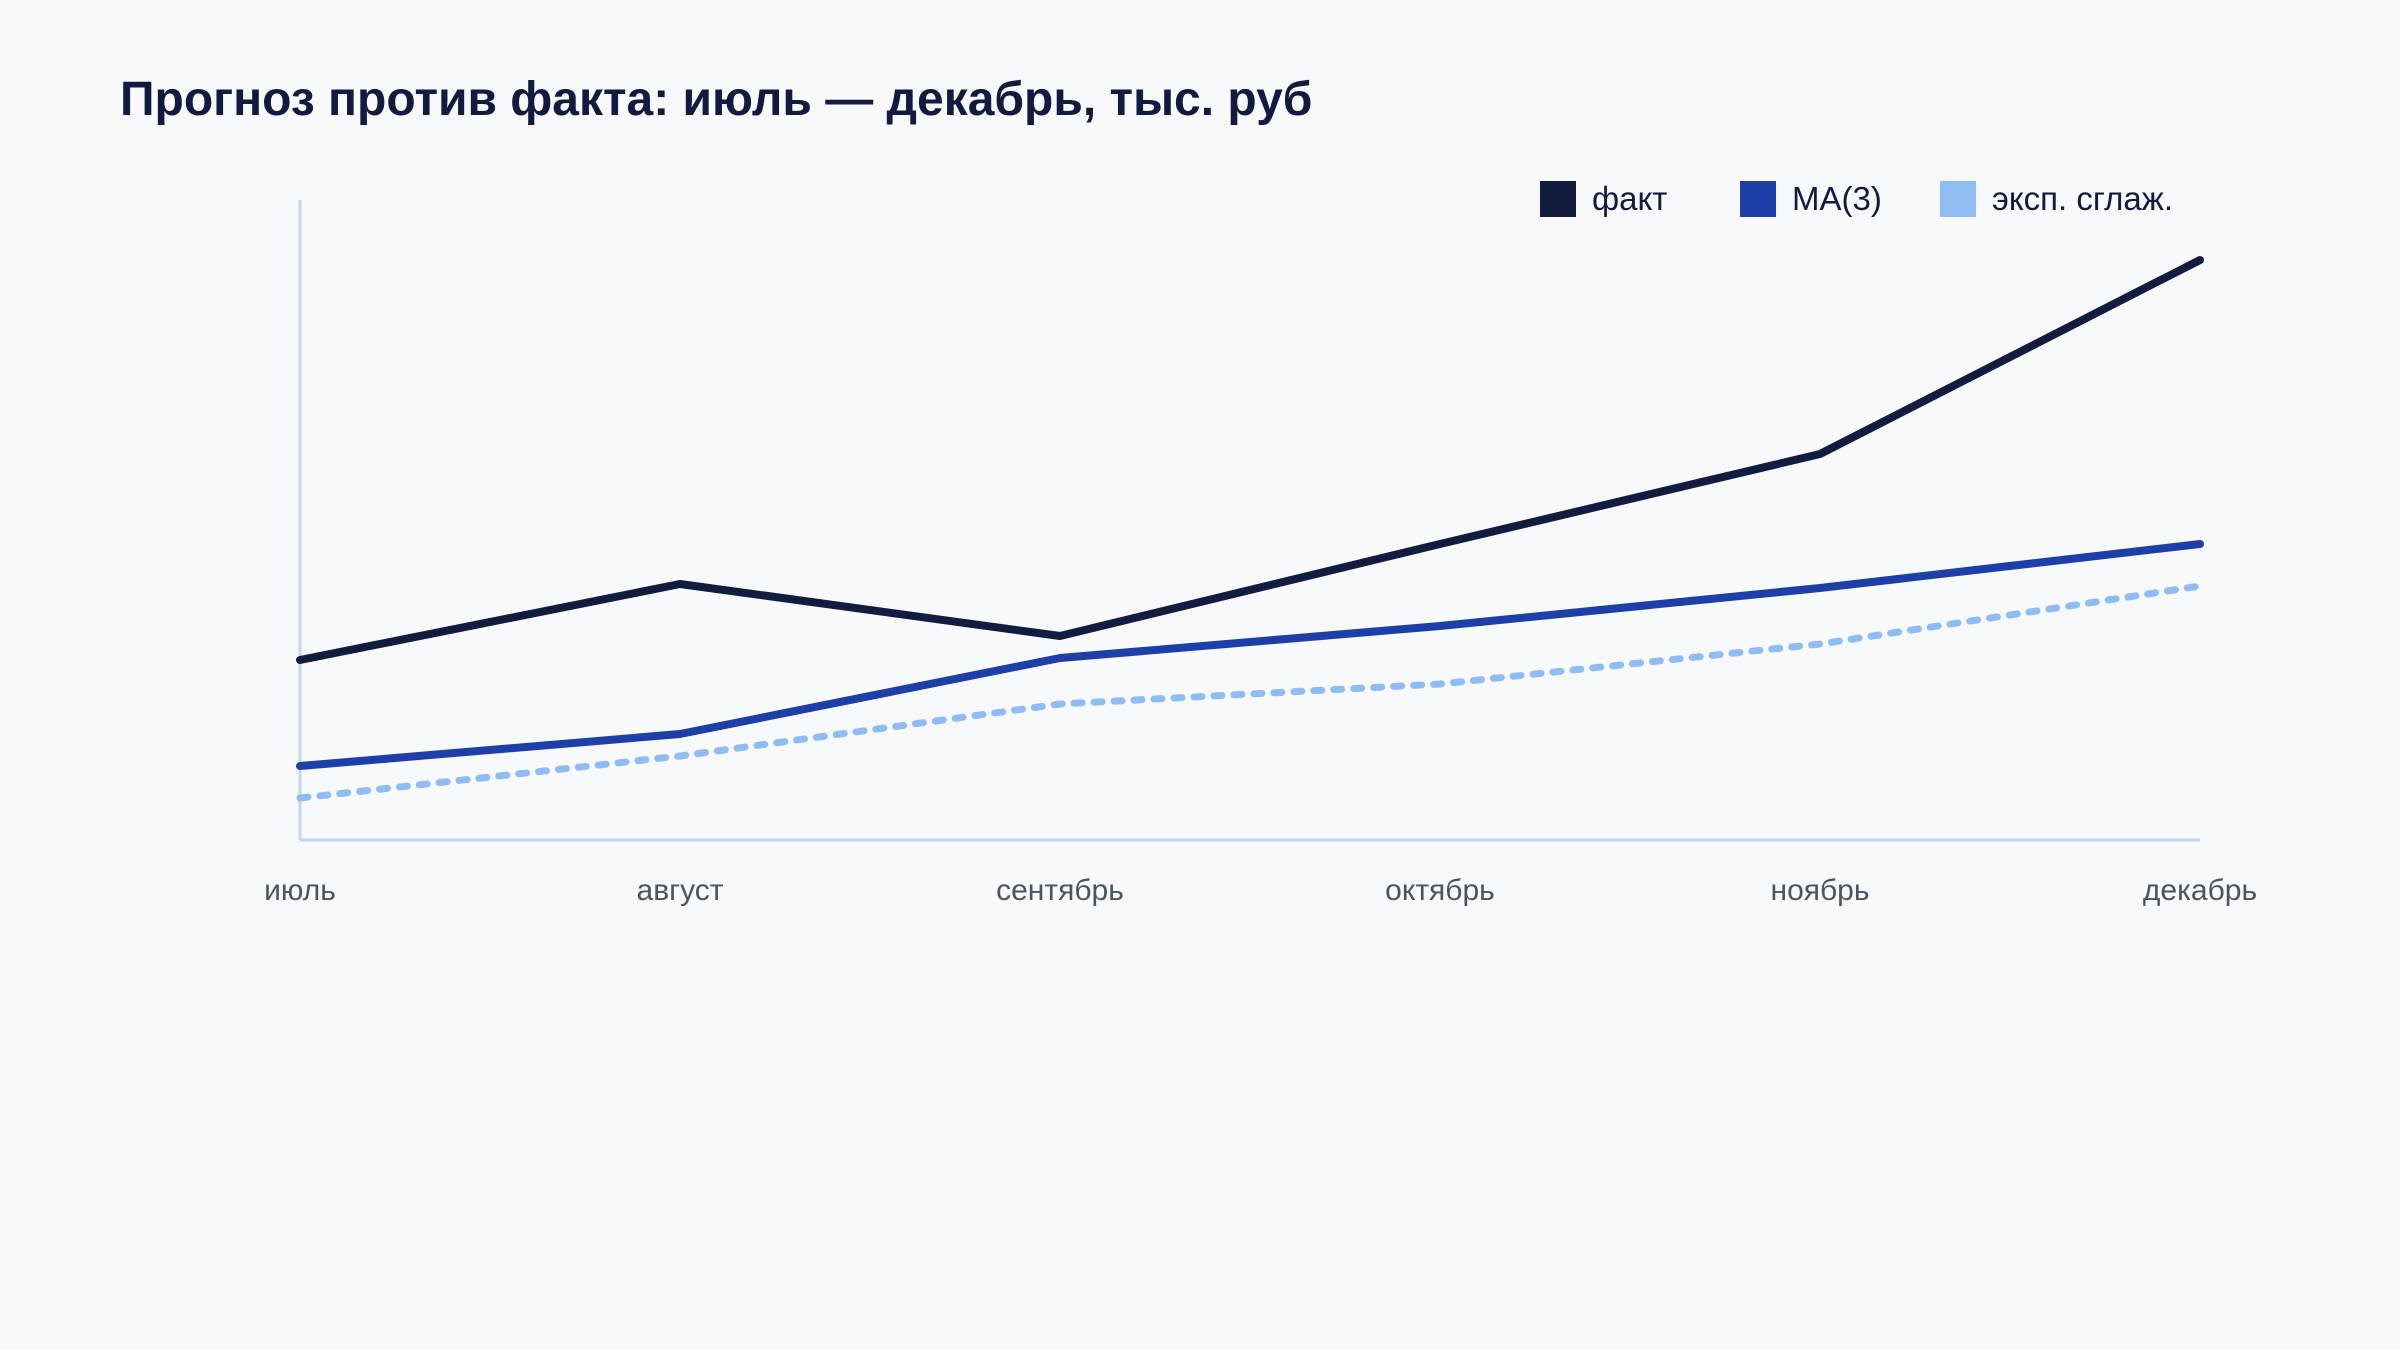 This screenshot has height=1350, width=2400. What do you see at coordinates (1260, 890) in the screenshot?
I see `x-tick-labels: июль август сентябрь октябрь ноябрь декабрь` at bounding box center [1260, 890].